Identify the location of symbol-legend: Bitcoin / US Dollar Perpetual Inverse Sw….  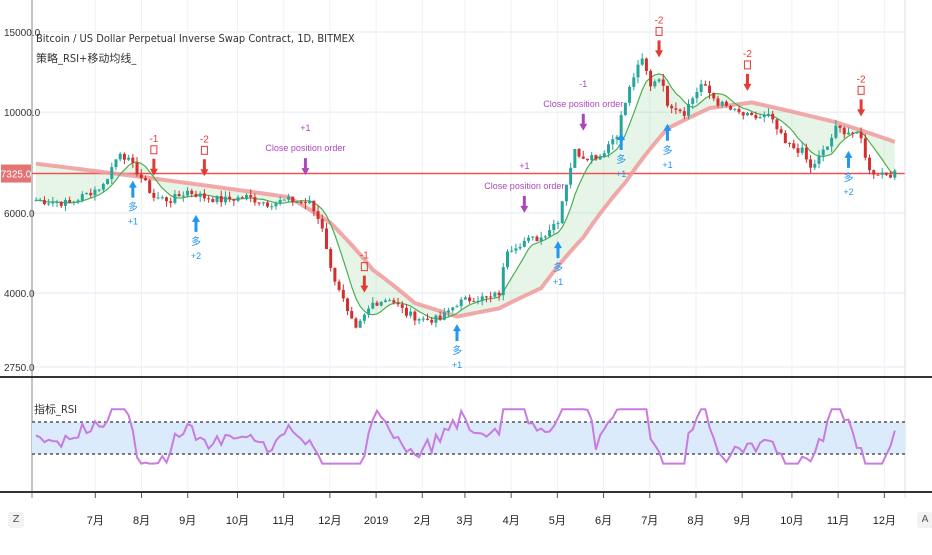
(195, 38).